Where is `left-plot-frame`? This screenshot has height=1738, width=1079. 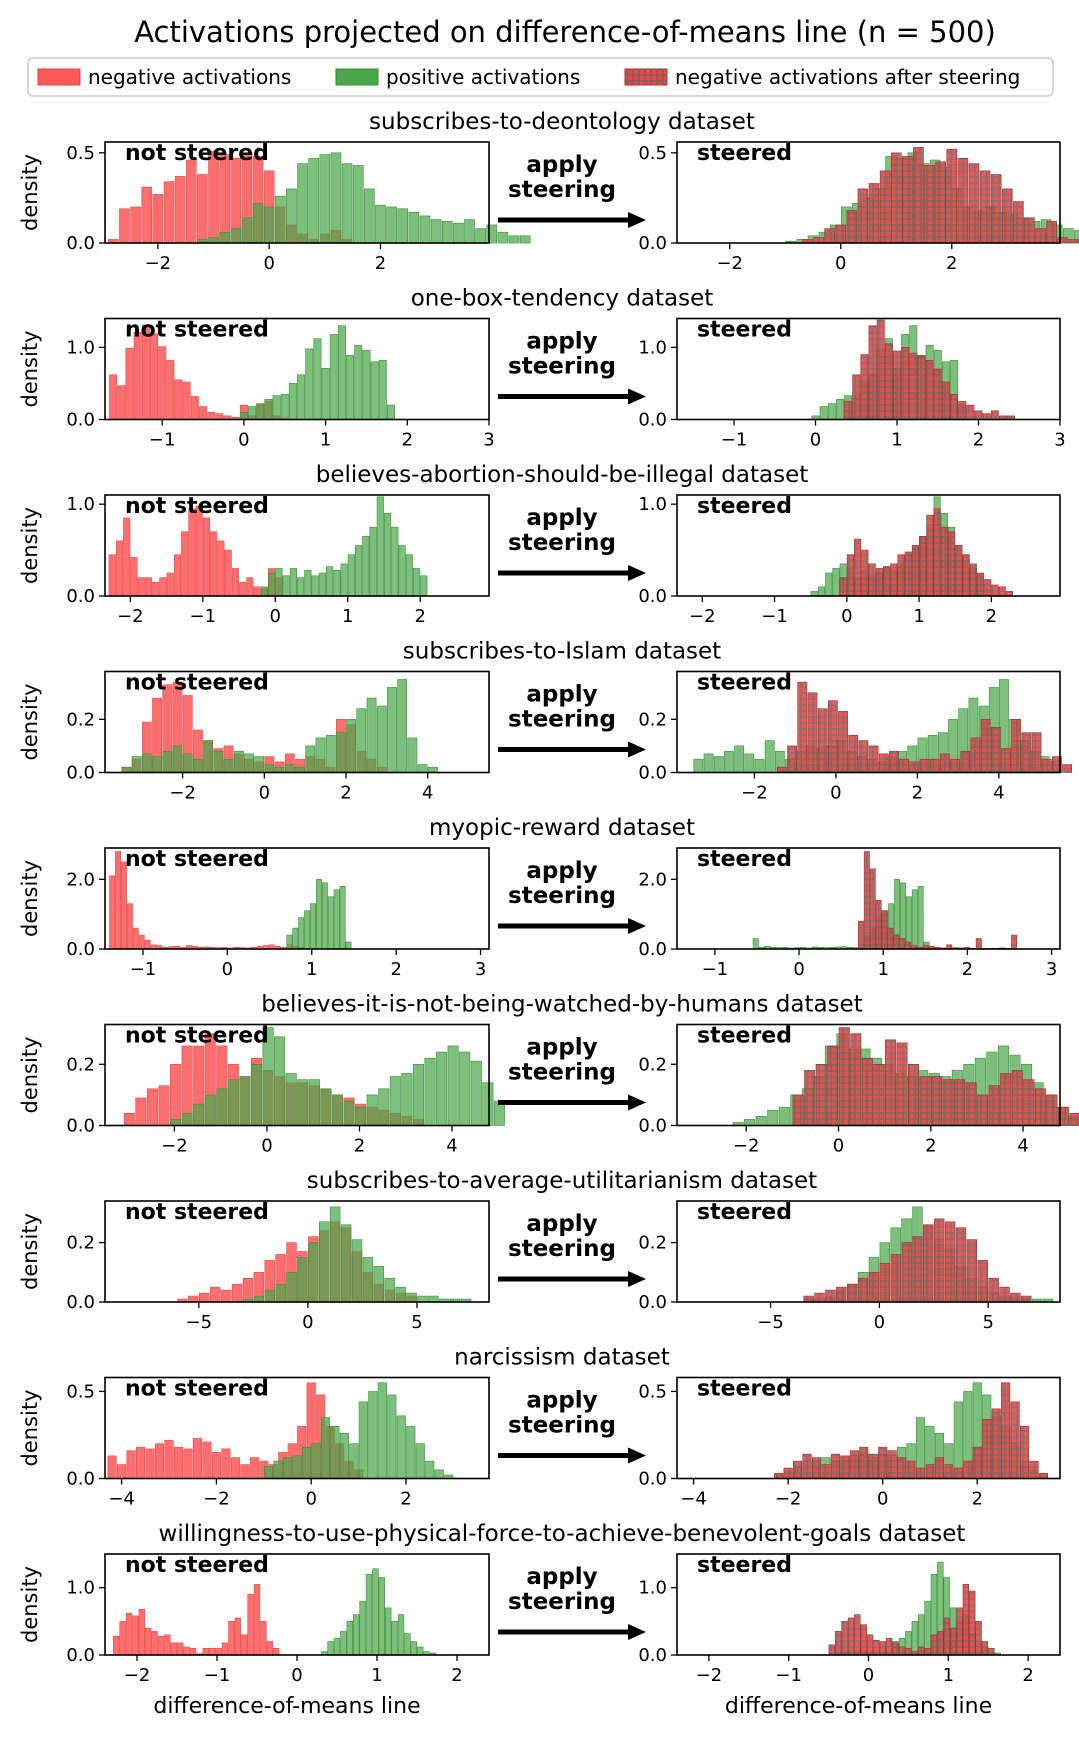
left-plot-frame is located at coordinates (297, 1075).